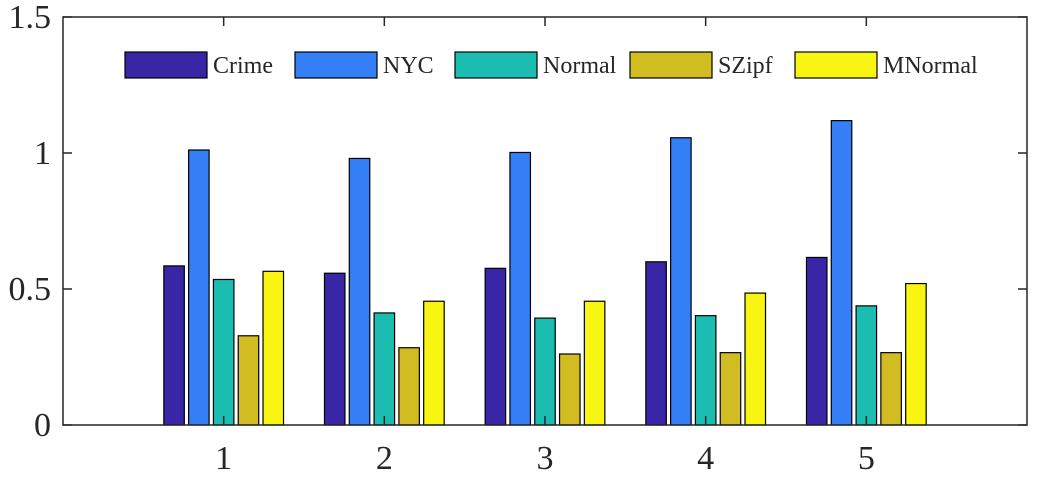  I want to click on legend-label-mnormal: MNormal, so click(930, 66).